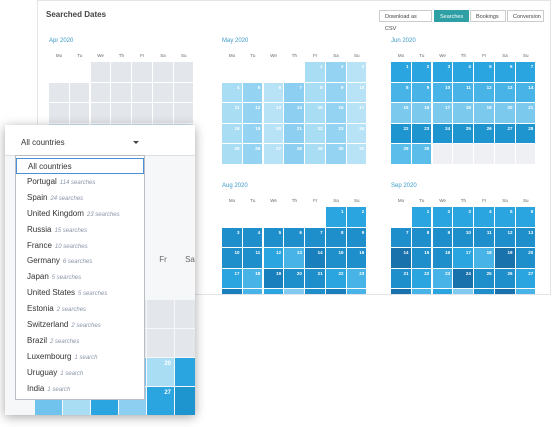 The width and height of the screenshot is (552, 427). Describe the element at coordinates (405, 21) in the screenshot. I see `toggle-button: Download as CSV` at that location.